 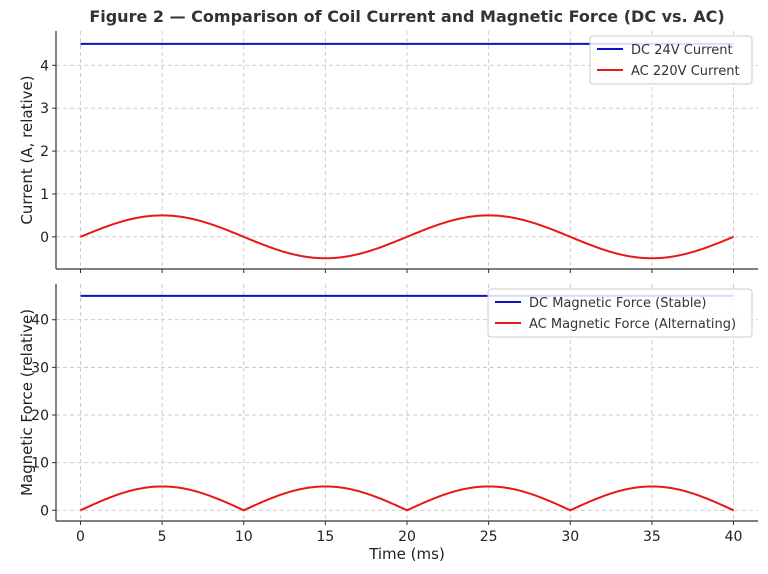 I want to click on y-tick-label: 40, so click(x=40, y=321).